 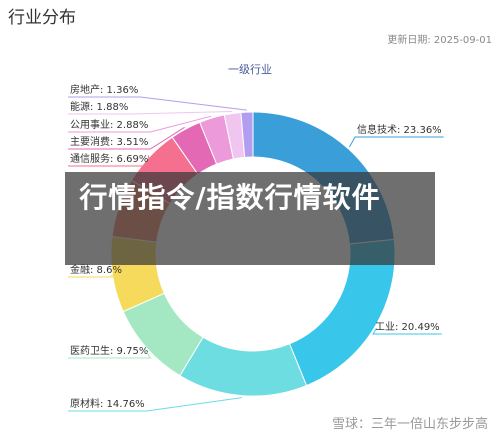 I want to click on chart-title: 一级行业, so click(x=250, y=69).